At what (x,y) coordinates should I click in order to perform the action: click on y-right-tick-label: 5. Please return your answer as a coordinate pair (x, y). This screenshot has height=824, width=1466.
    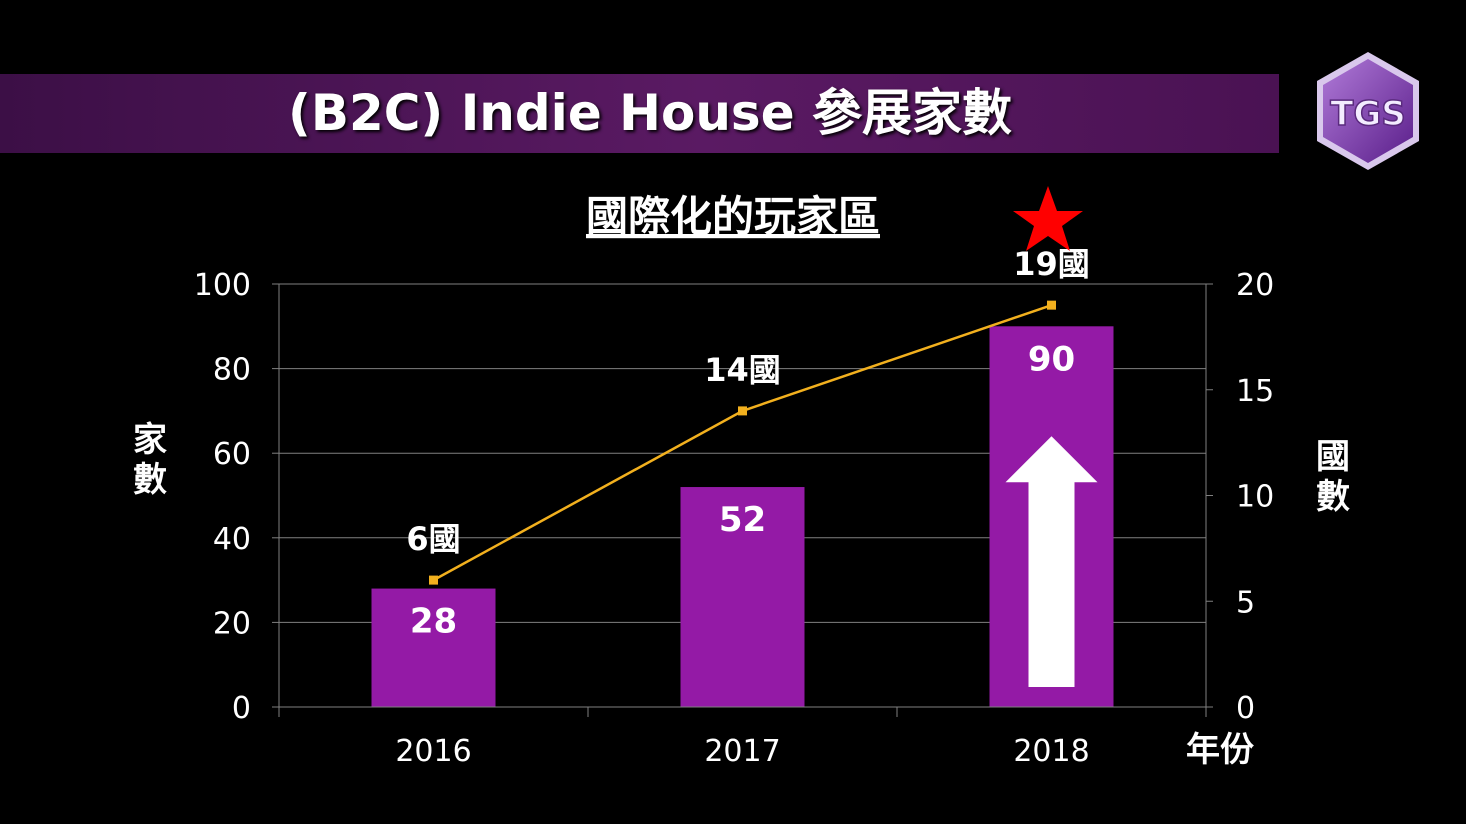
    Looking at the image, I should click on (1245, 602).